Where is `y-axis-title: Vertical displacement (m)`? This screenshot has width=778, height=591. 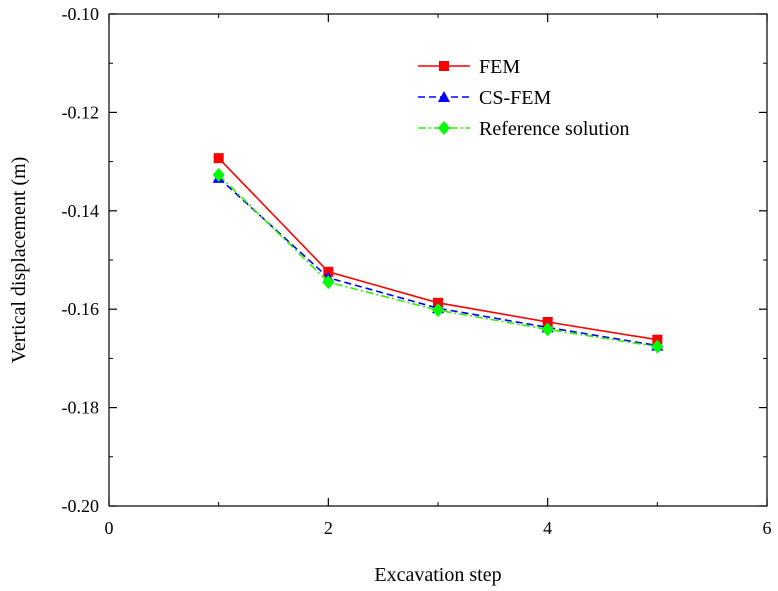
y-axis-title: Vertical displacement (m) is located at coordinates (19, 260).